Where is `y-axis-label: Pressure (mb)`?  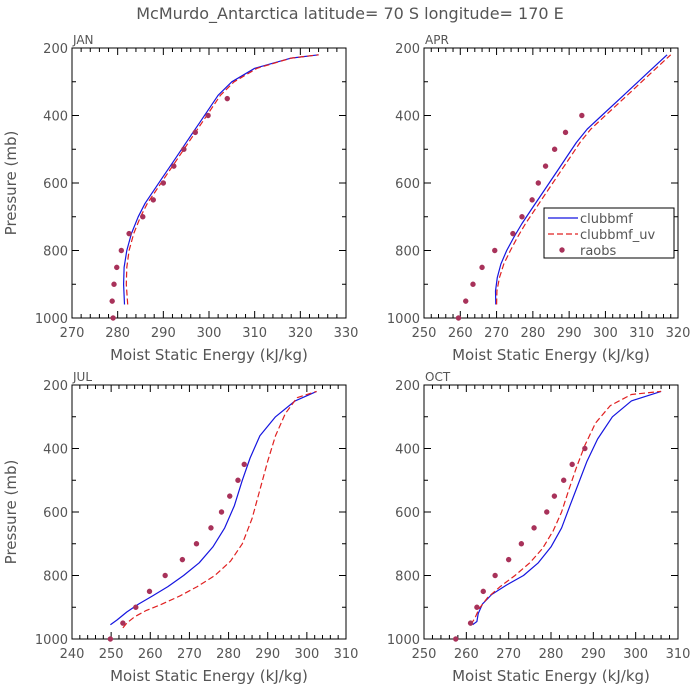 y-axis-label: Pressure (mb) is located at coordinates (11, 183).